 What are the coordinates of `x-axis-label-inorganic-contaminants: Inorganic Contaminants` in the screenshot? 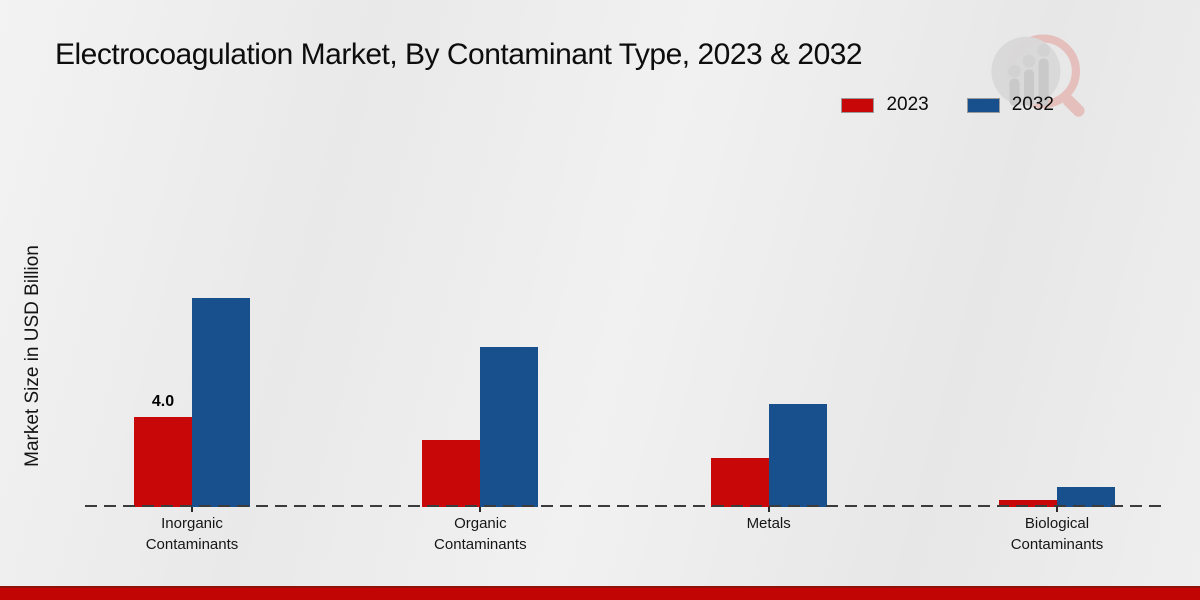 It's located at (192, 534).